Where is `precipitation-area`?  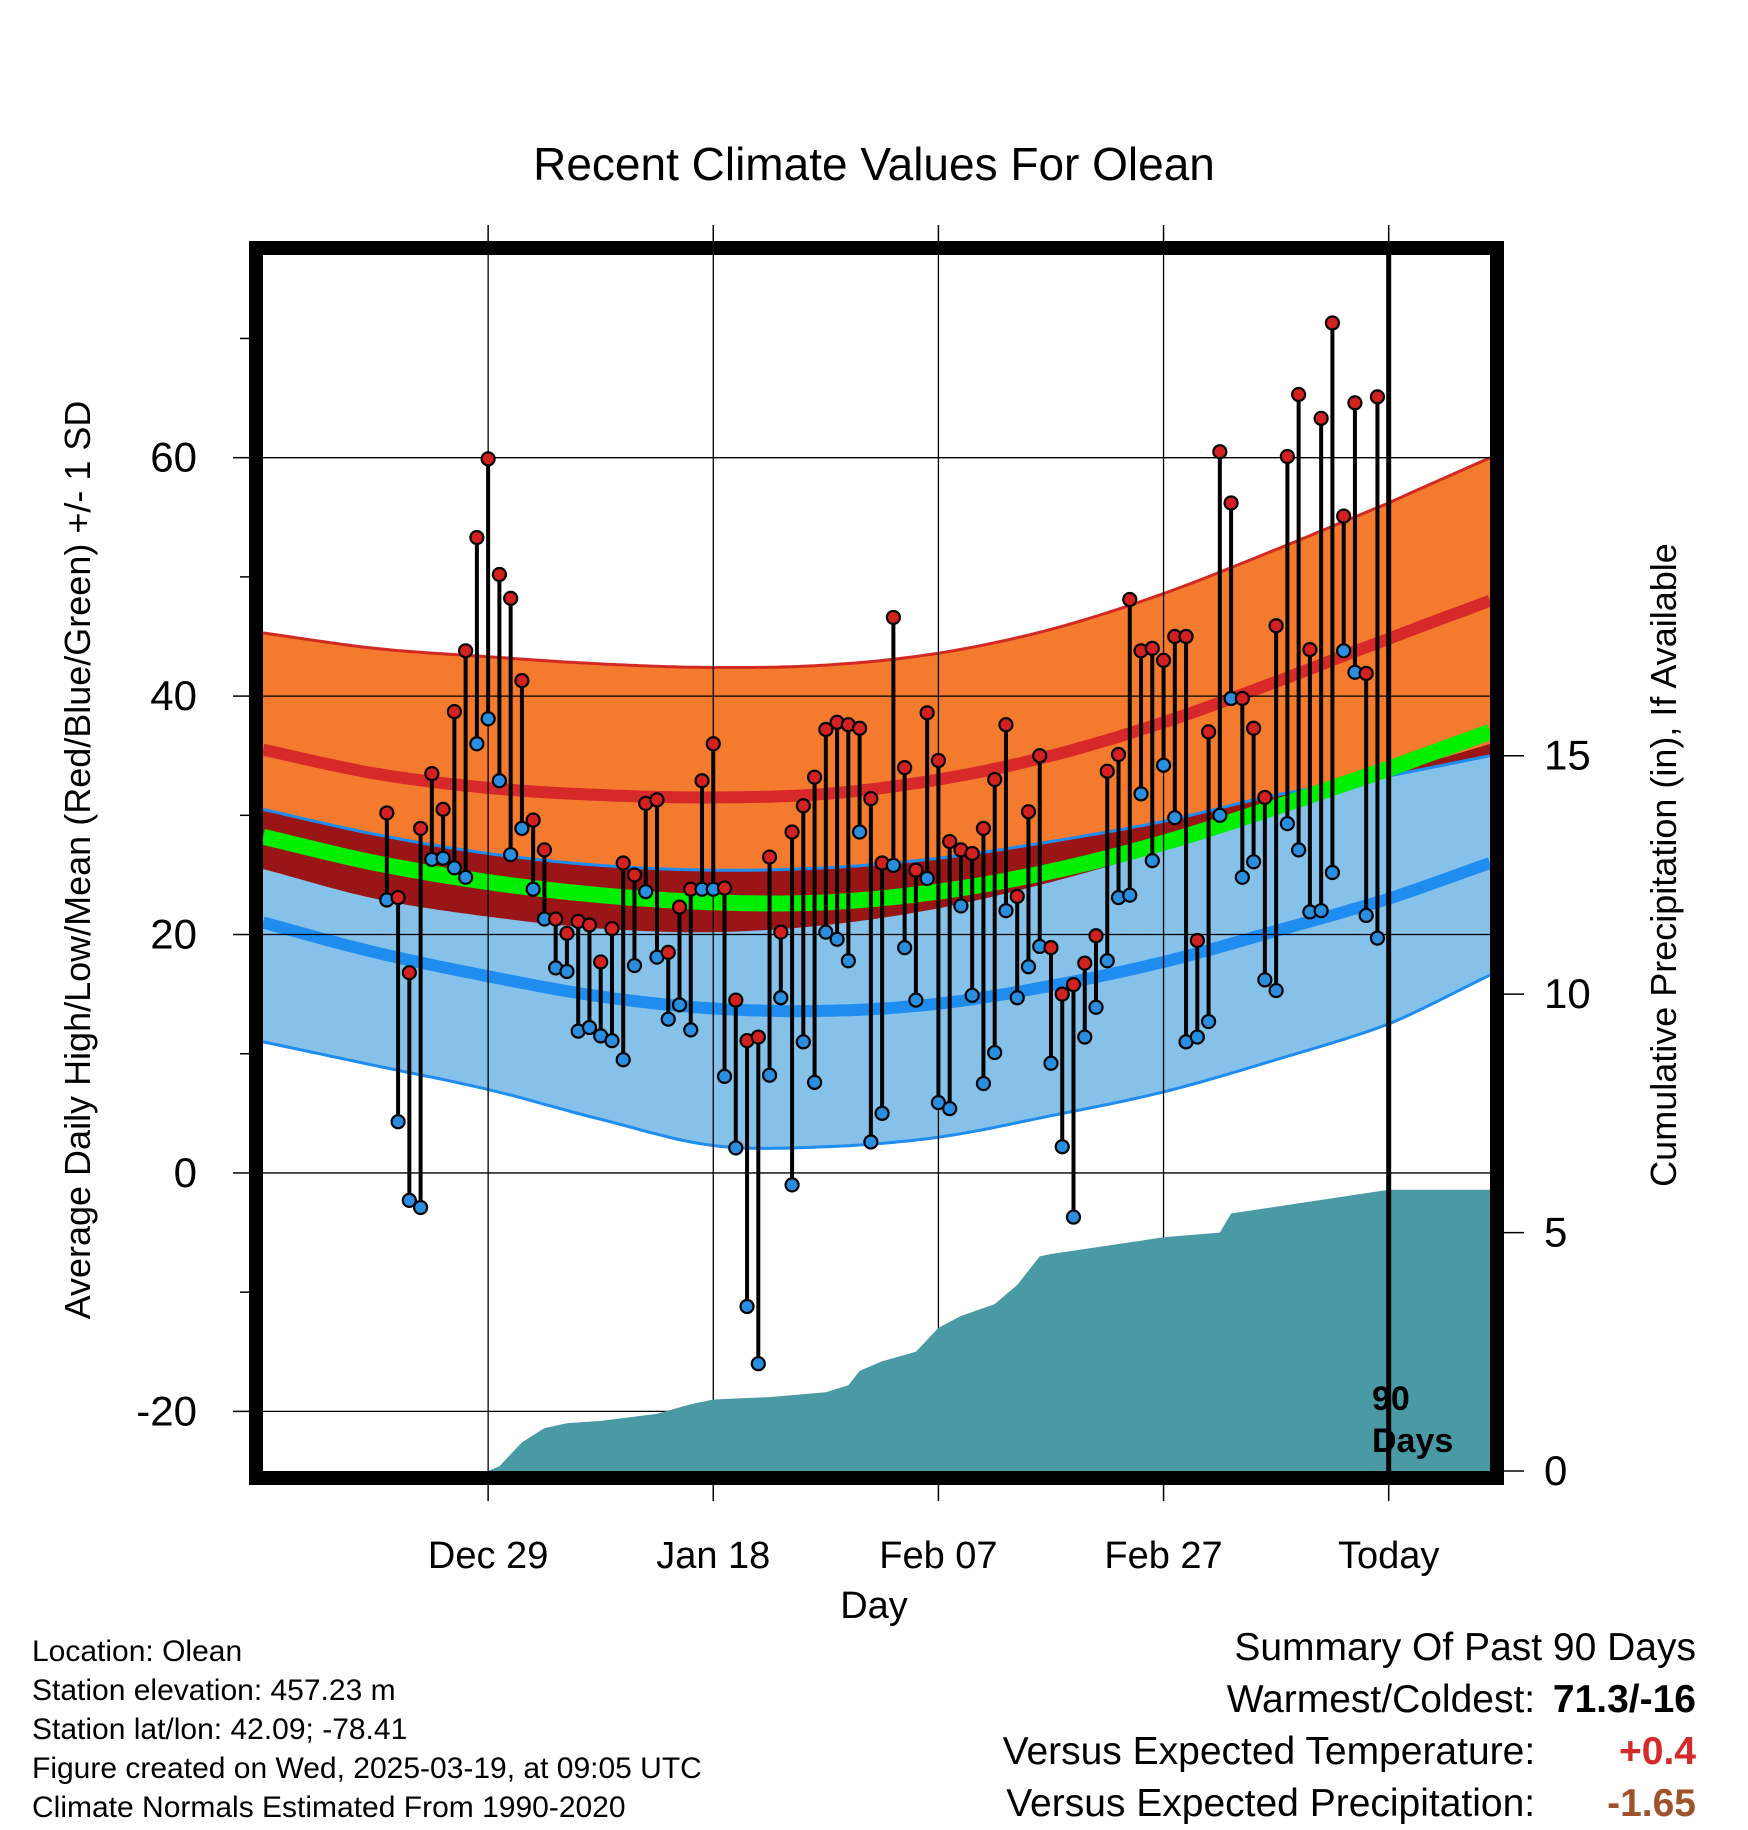
precipitation-area is located at coordinates (932, 1330).